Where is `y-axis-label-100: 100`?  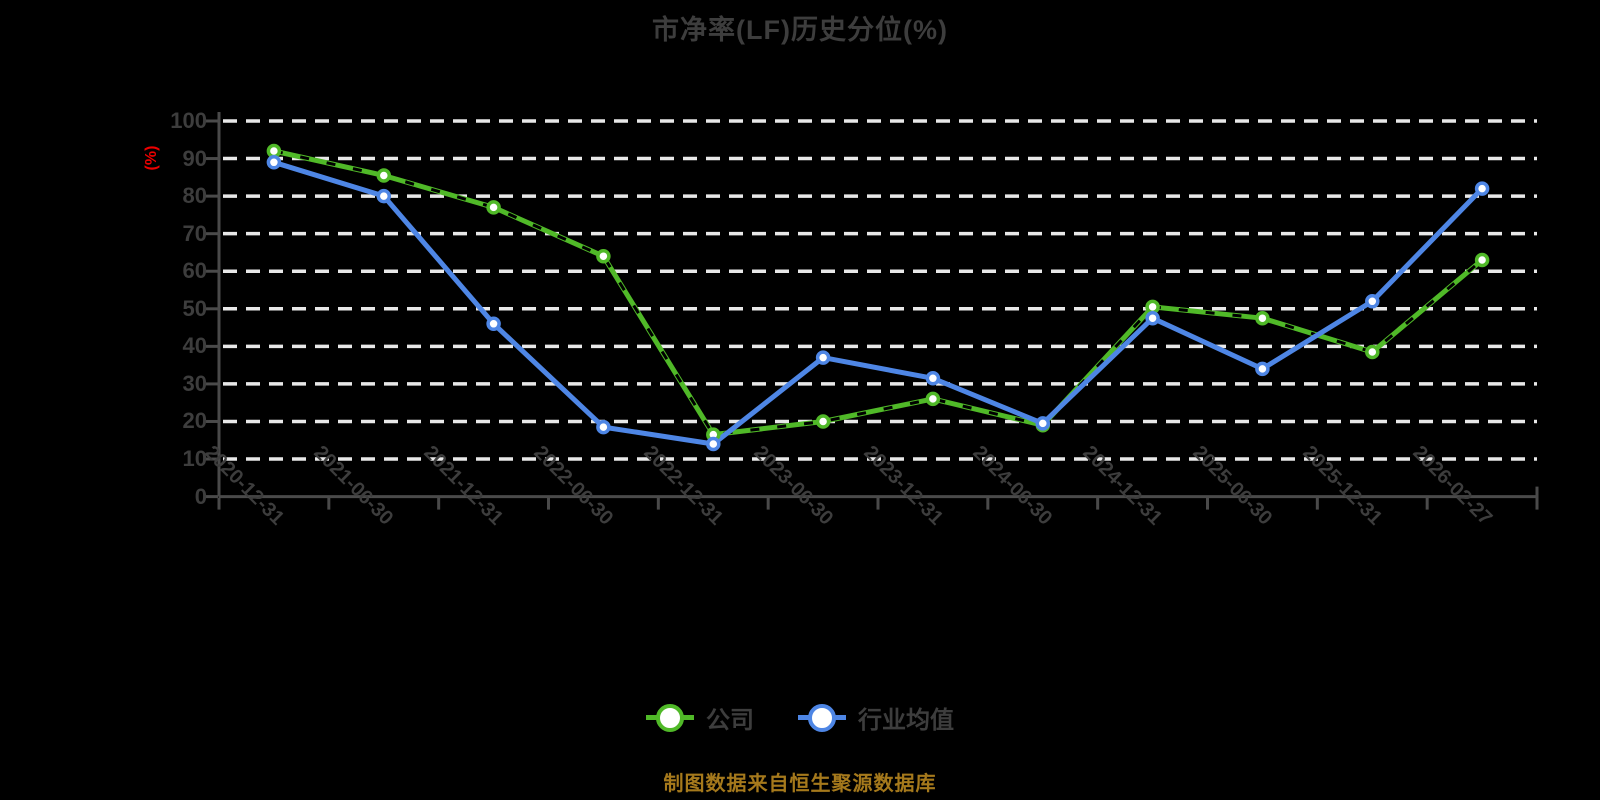
y-axis-label-100: 100 is located at coordinates (188, 120).